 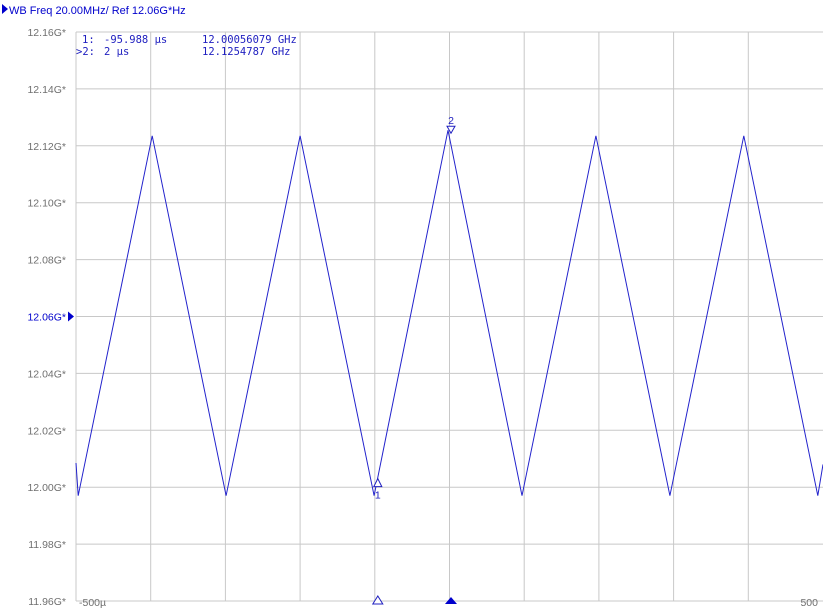 I want to click on marker-1-axis-icon, so click(x=377, y=600).